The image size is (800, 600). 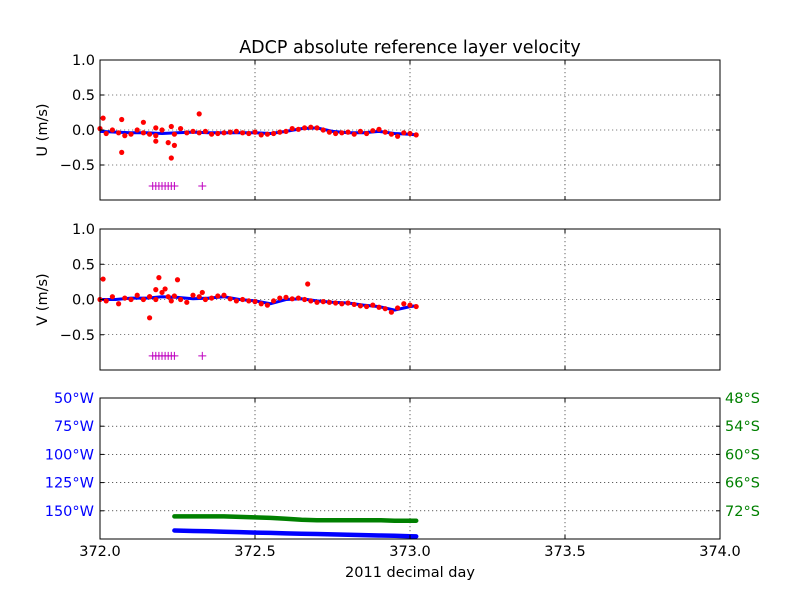 I want to click on chart-title: ADCP absolute reference layer velocity, so click(x=410, y=48).